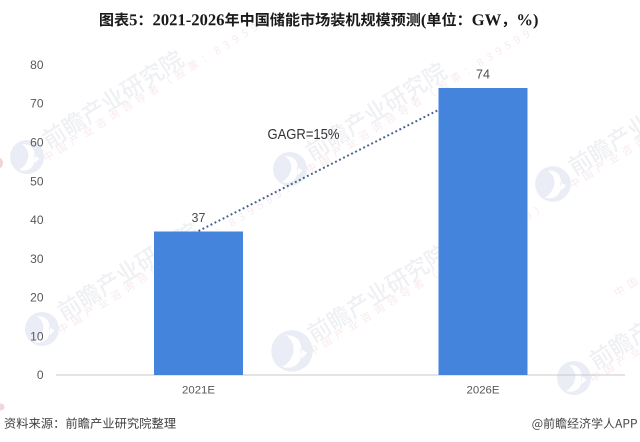  Describe the element at coordinates (37, 143) in the screenshot. I see `svg-text: 60` at that location.